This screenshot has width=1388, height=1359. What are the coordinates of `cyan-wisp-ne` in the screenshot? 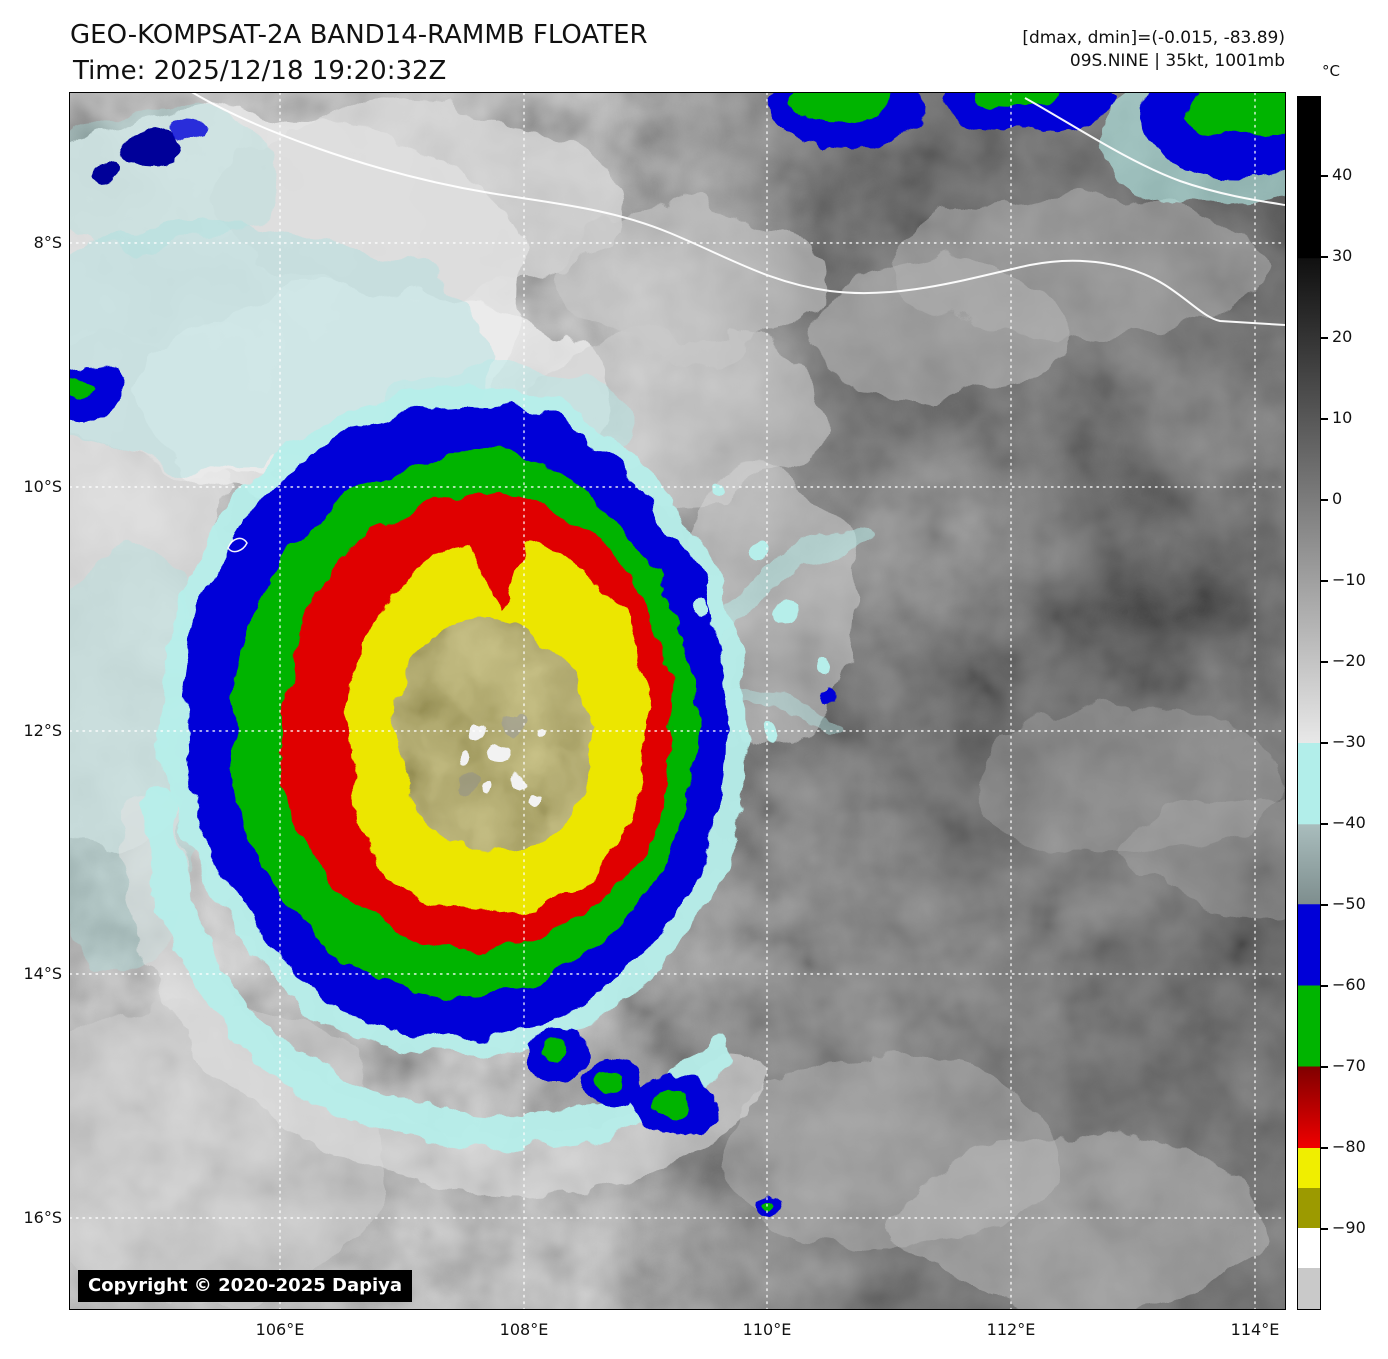 It's located at (785, 584).